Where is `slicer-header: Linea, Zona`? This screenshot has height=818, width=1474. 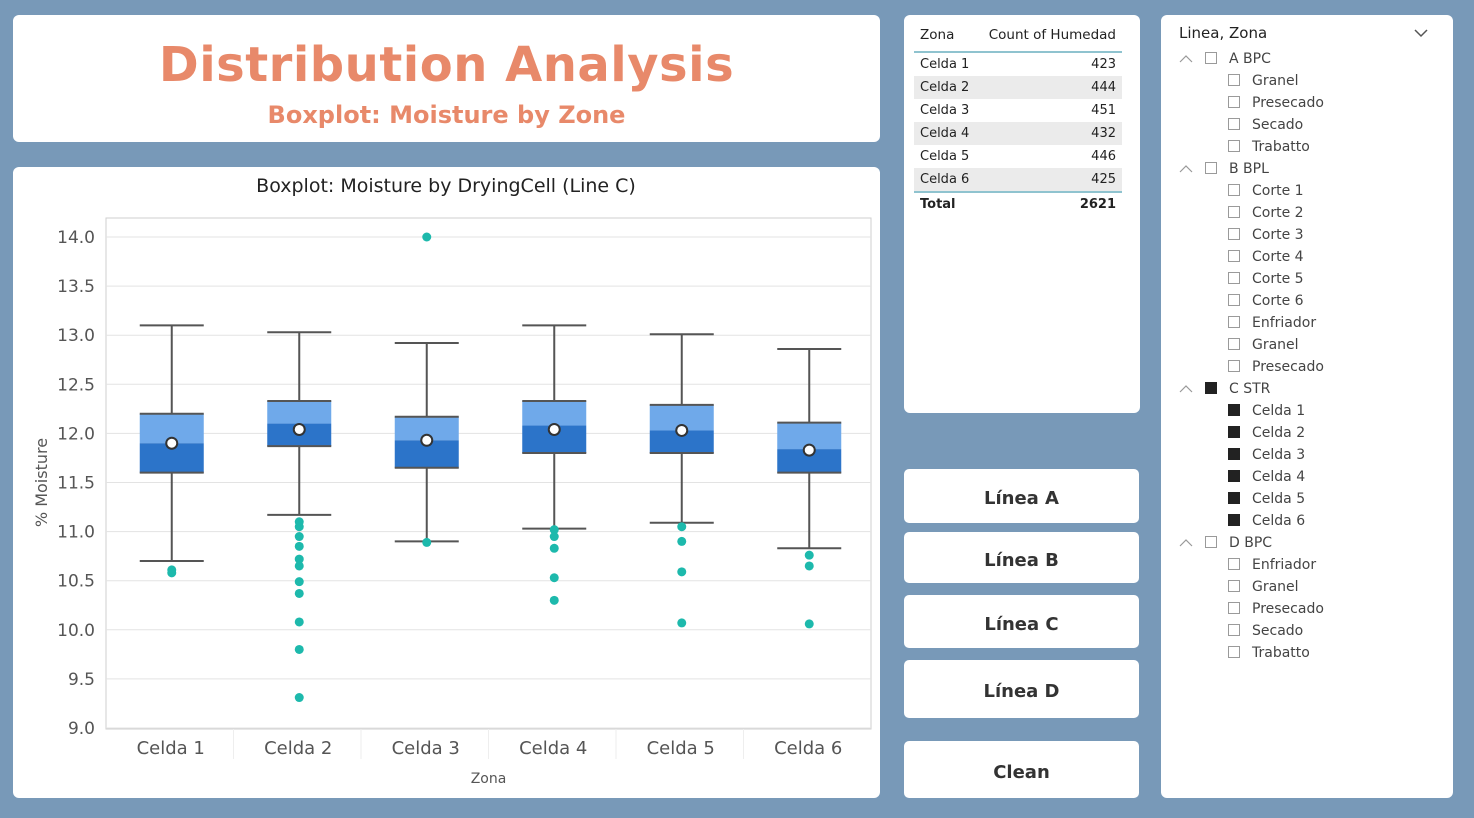 slicer-header: Linea, Zona is located at coordinates (1308, 35).